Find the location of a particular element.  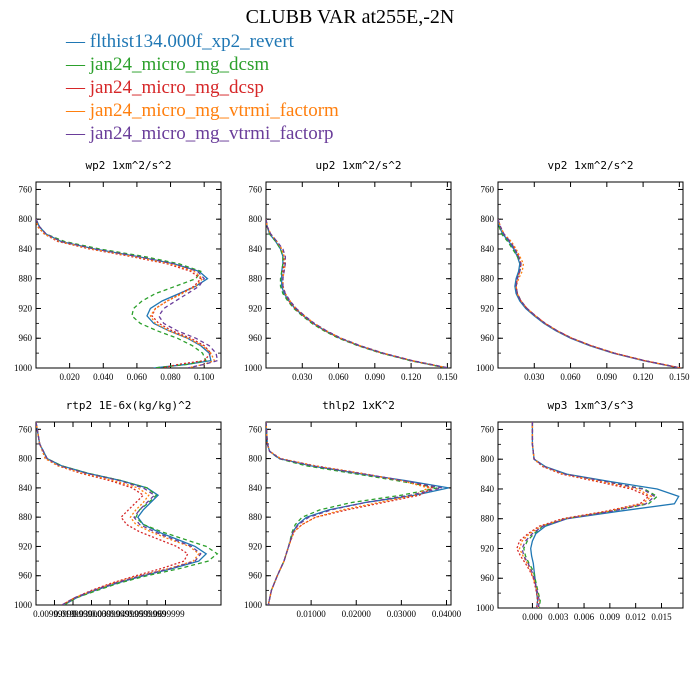

x-tick-label: 0.02000 is located at coordinates (357, 614).